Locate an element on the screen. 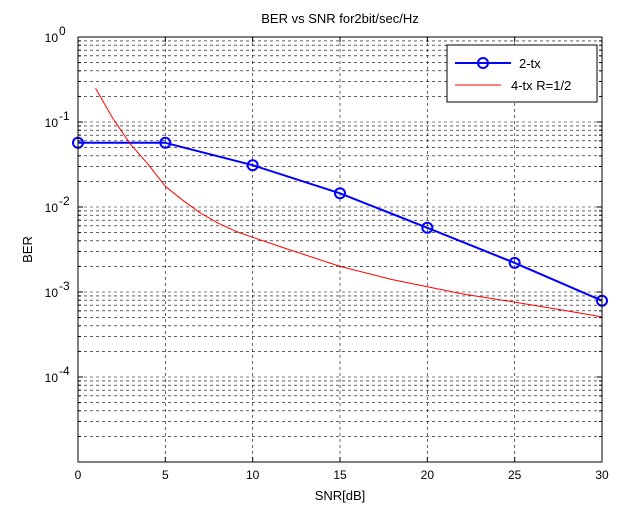 The width and height of the screenshot is (618, 515). y-tick-label-exponent: -3 is located at coordinates (64, 286).